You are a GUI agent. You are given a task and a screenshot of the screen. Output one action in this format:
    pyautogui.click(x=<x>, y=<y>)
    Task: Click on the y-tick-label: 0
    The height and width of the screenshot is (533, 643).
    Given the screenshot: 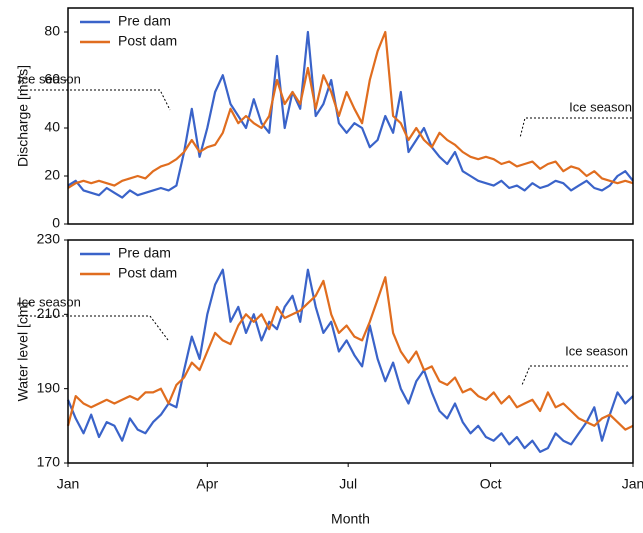 What is the action you would take?
    pyautogui.click(x=56, y=223)
    